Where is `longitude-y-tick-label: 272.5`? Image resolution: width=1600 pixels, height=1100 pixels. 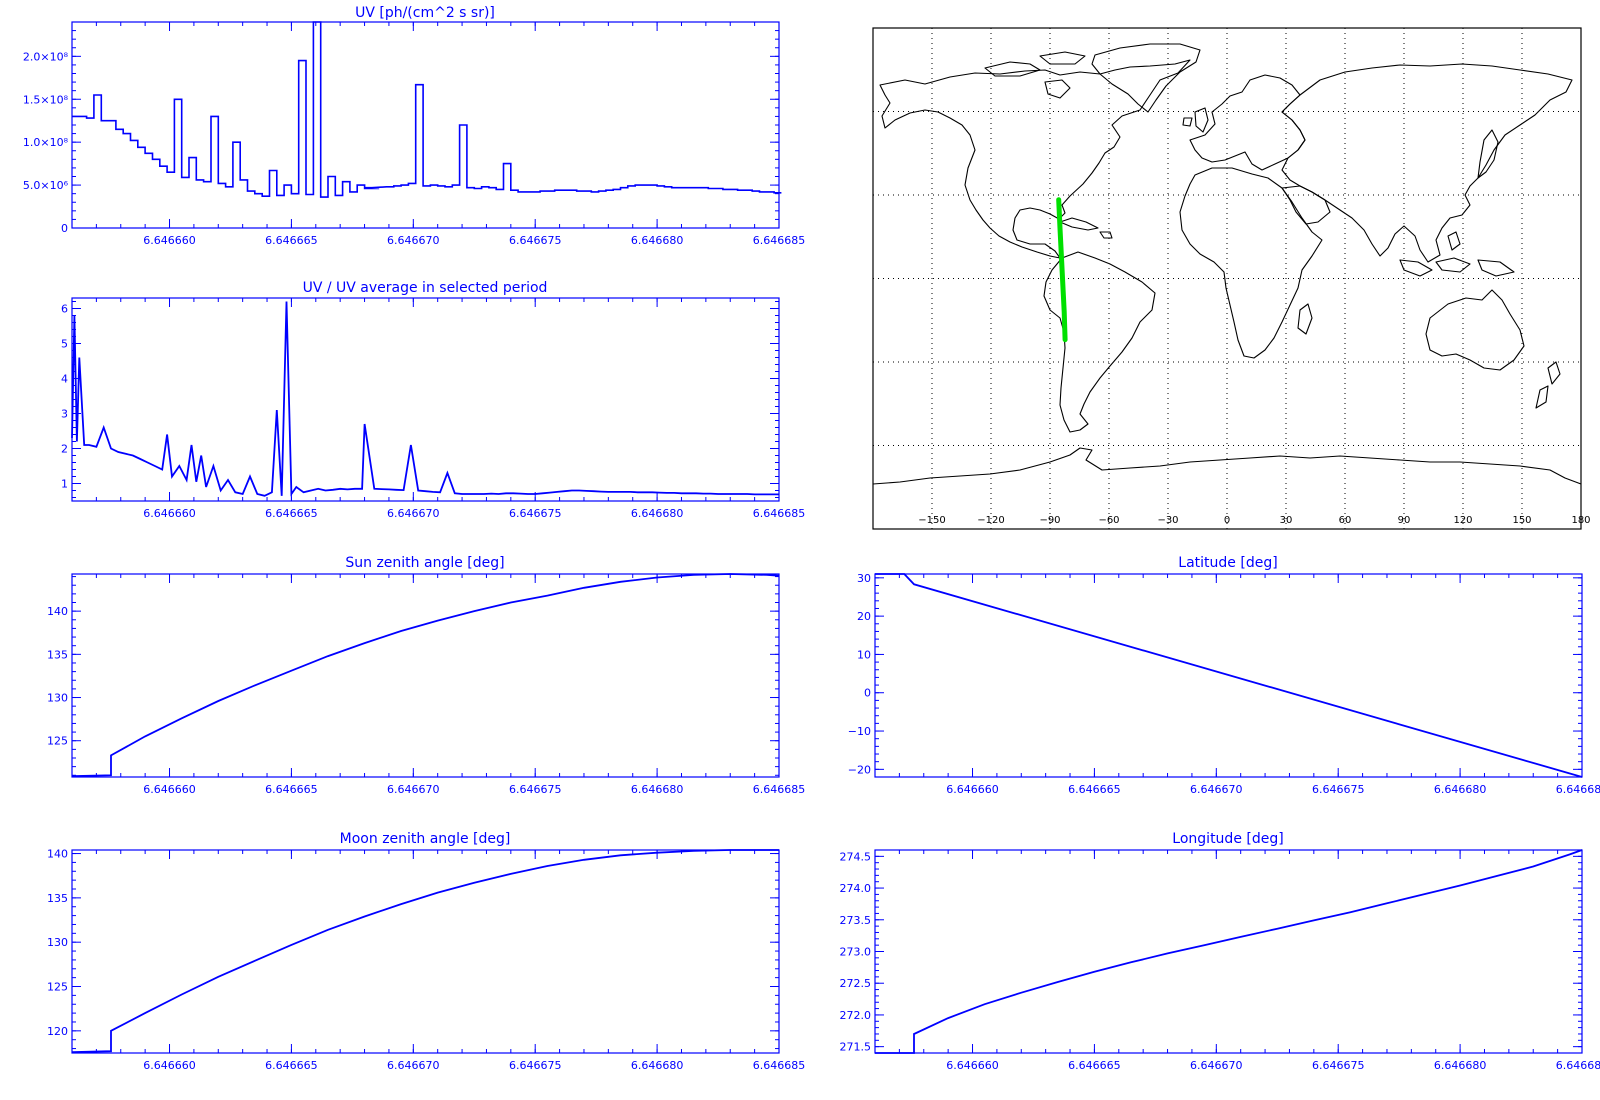 longitude-y-tick-label: 272.5 is located at coordinates (856, 983).